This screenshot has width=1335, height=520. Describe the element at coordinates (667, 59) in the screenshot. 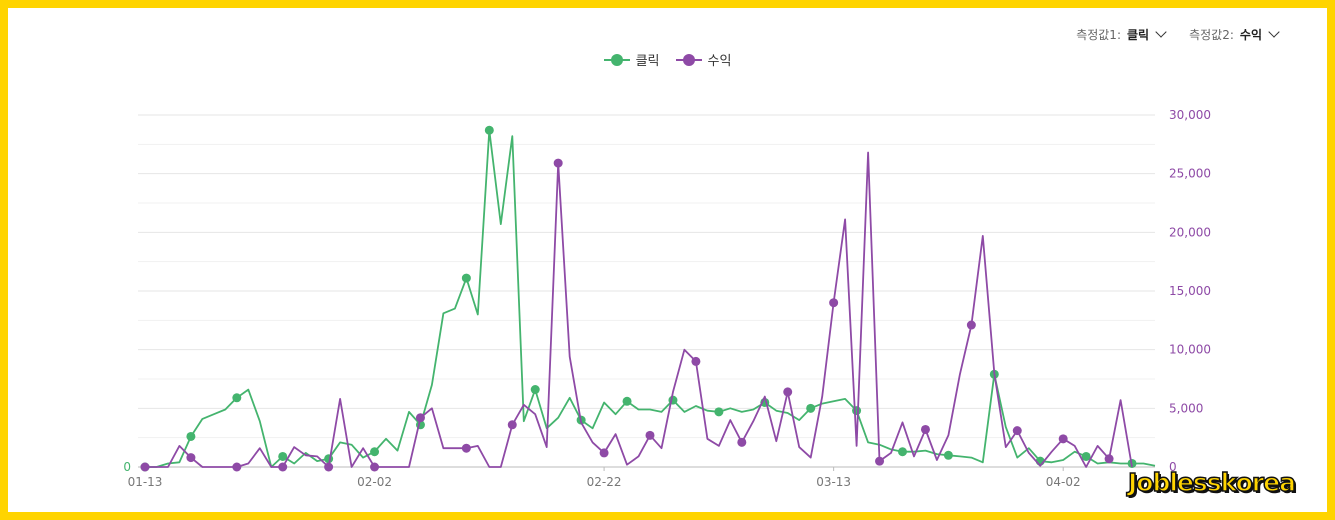

I see `chart-legend: 클릭 수익` at that location.